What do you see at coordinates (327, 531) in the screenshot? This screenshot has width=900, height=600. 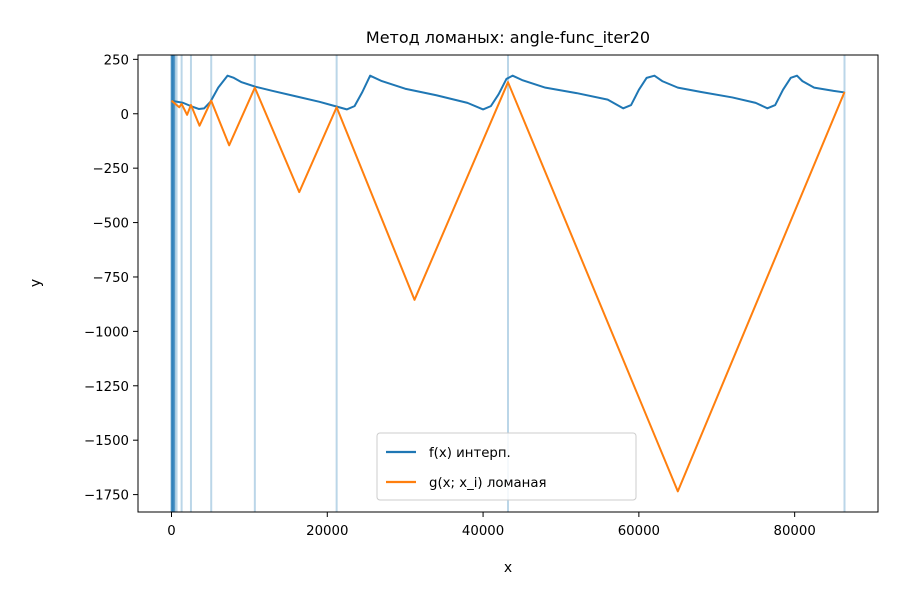 I see `x-tick-label-1: 20000` at bounding box center [327, 531].